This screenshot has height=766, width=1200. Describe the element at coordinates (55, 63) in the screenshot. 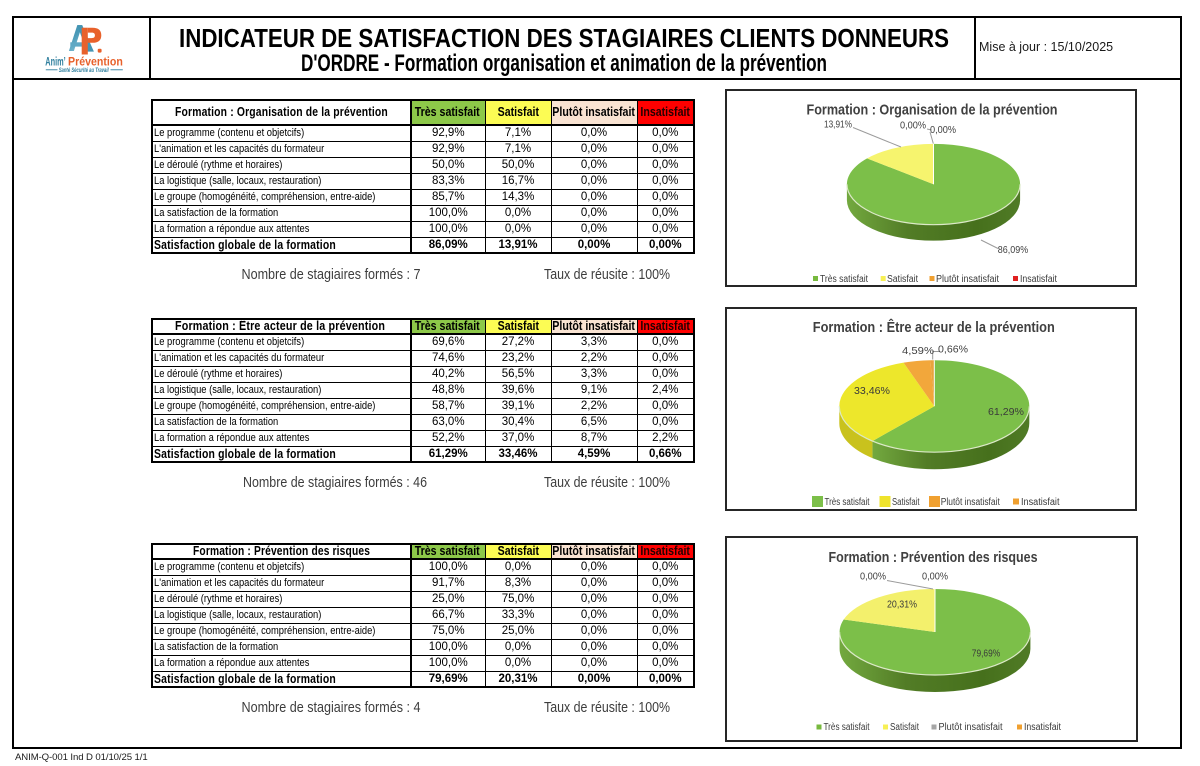

I see `svg-text: Anim’` at that location.